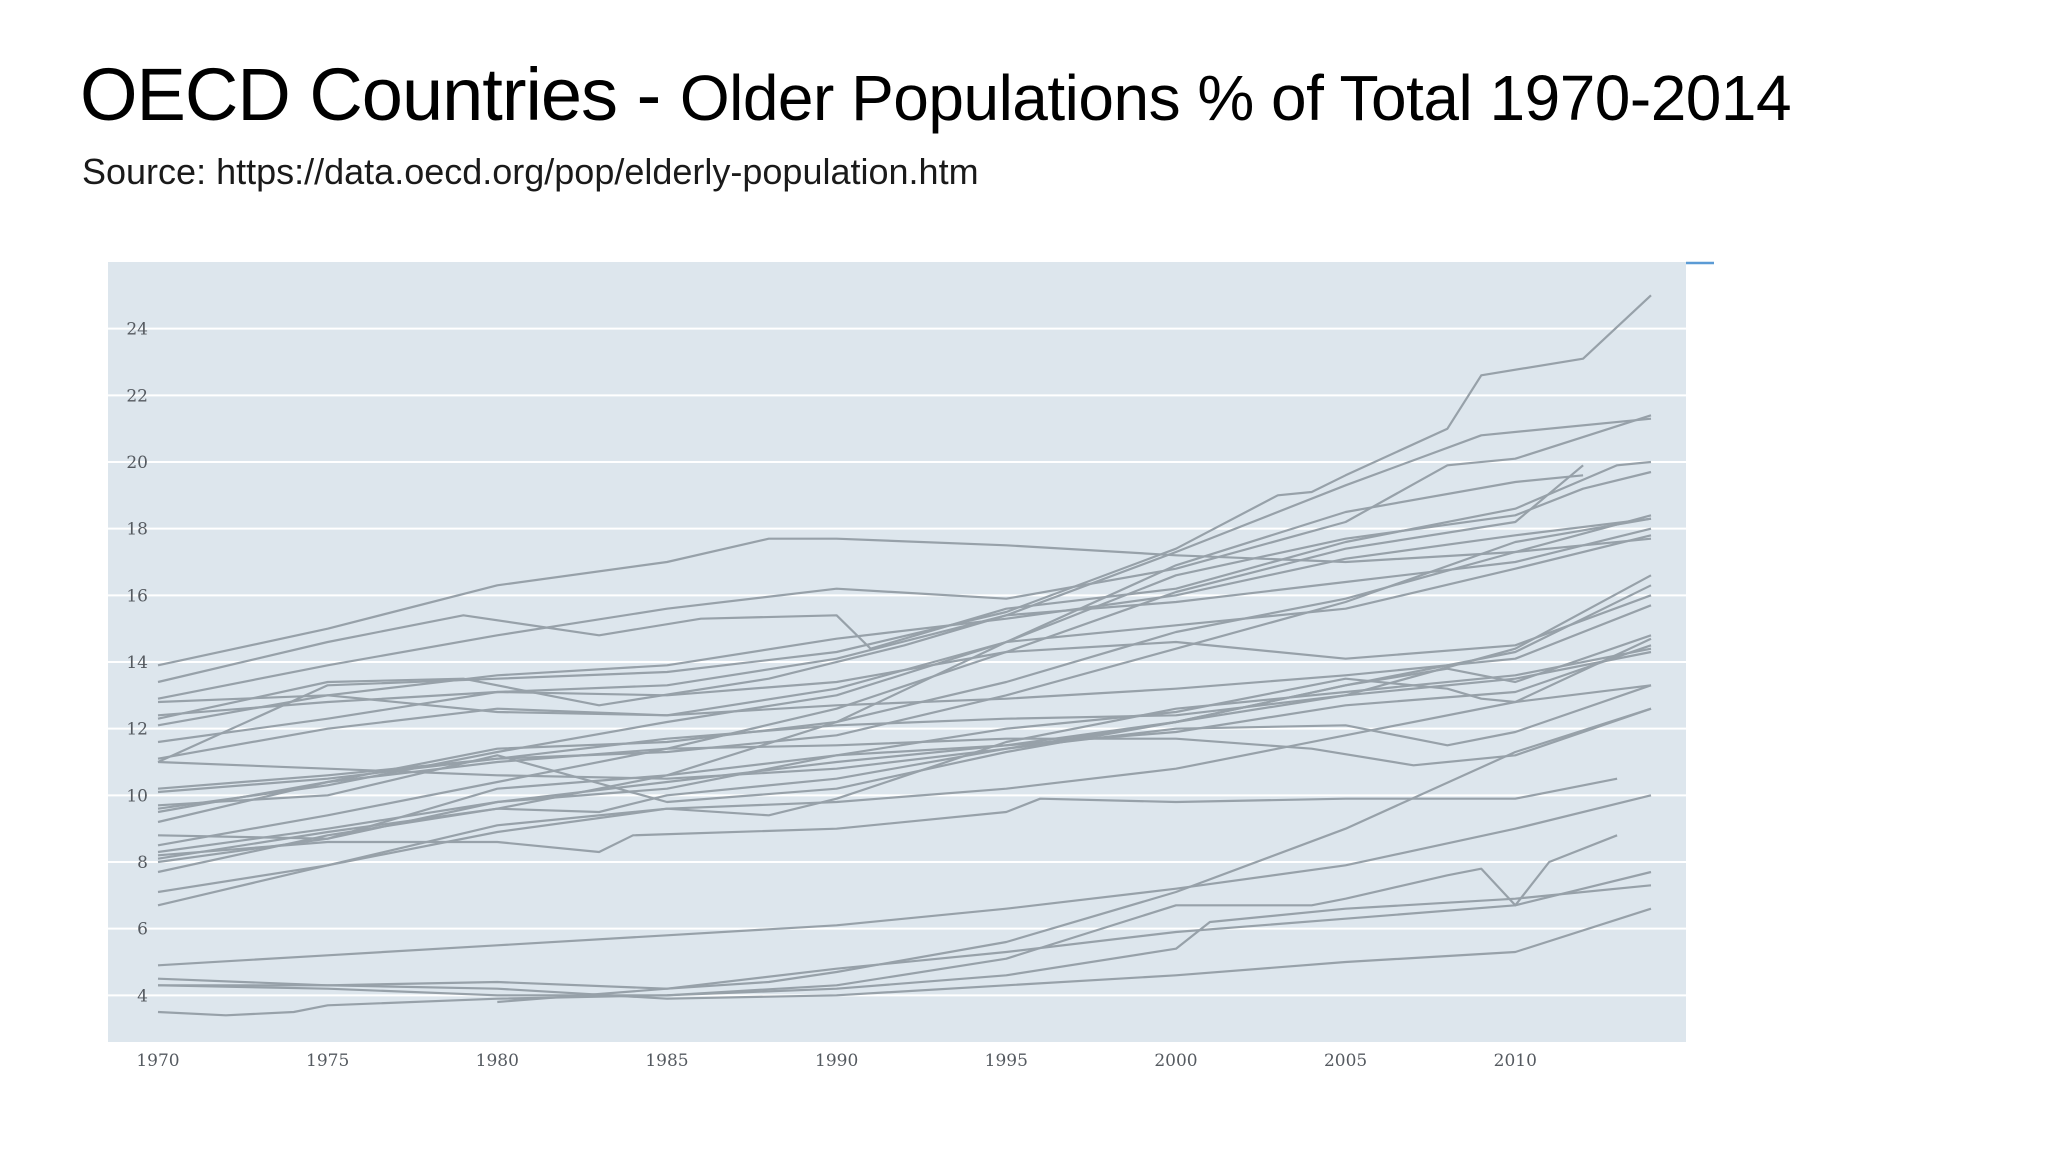  I want to click on y-tick-label: 12, so click(137, 730).